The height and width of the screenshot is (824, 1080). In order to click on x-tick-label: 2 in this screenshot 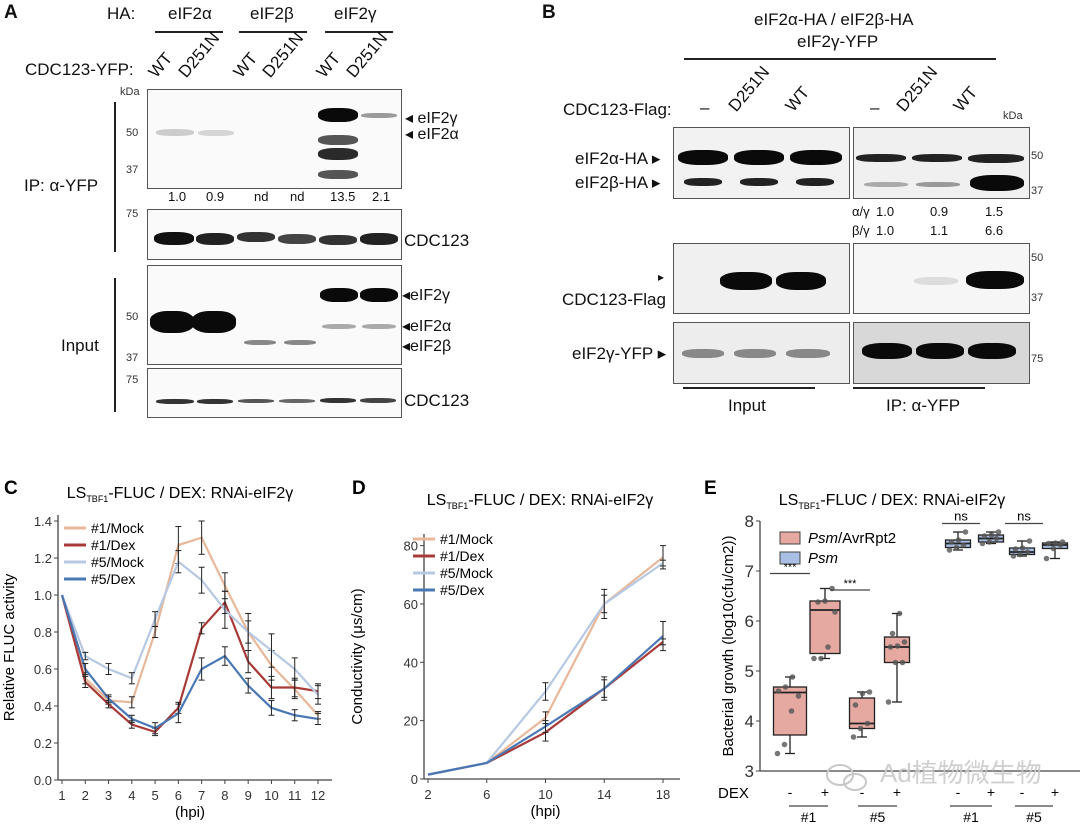, I will do `click(85, 795)`.